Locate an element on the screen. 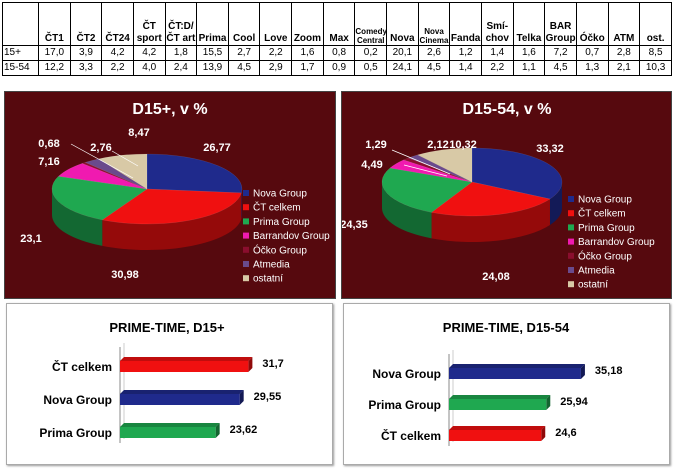  bar-value-label: 31,7 is located at coordinates (272, 364).